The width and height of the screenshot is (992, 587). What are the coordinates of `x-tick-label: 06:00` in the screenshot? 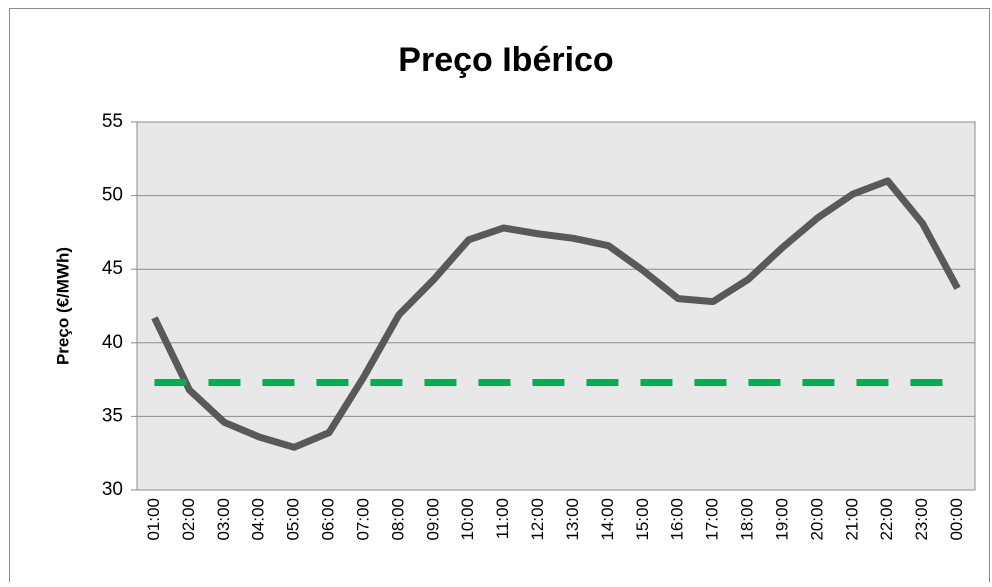 It's located at (328, 519).